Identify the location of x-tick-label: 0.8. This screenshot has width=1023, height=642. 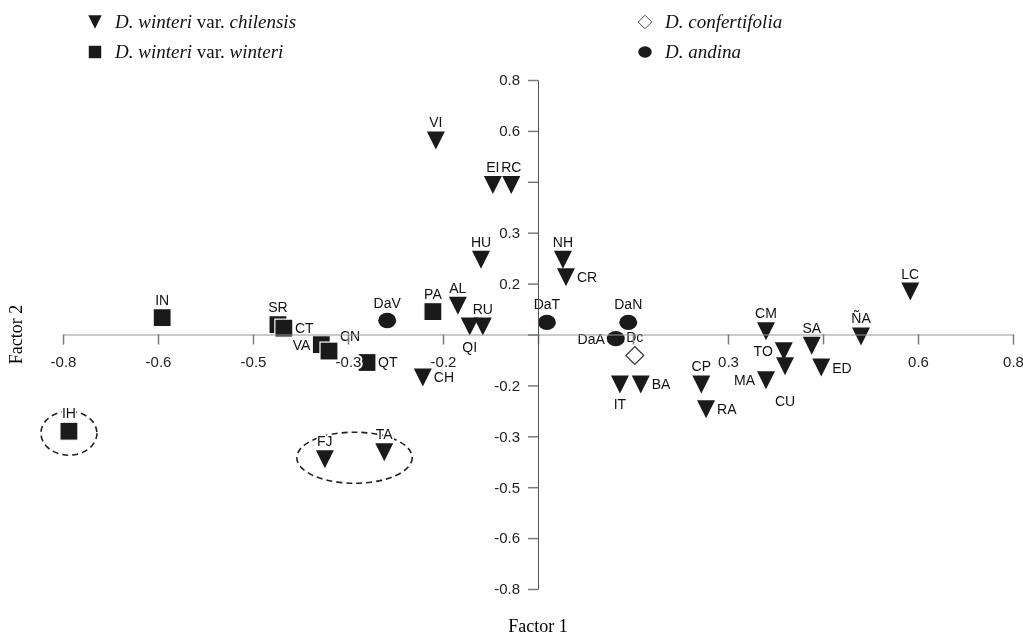
(1013, 362).